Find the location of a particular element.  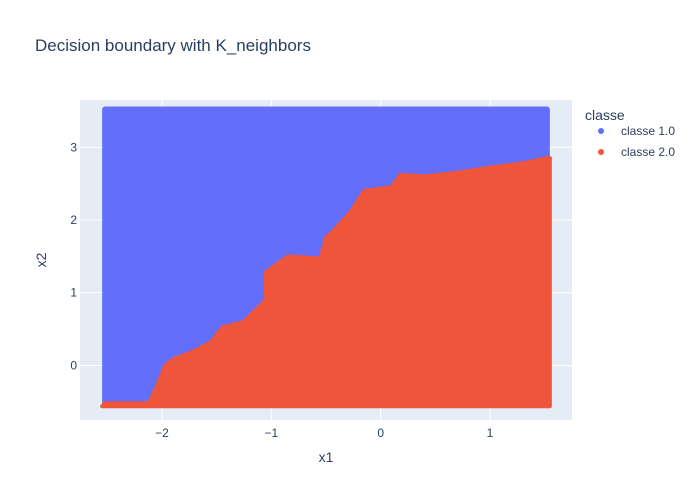

x-tick-label: 1 is located at coordinates (490, 433).